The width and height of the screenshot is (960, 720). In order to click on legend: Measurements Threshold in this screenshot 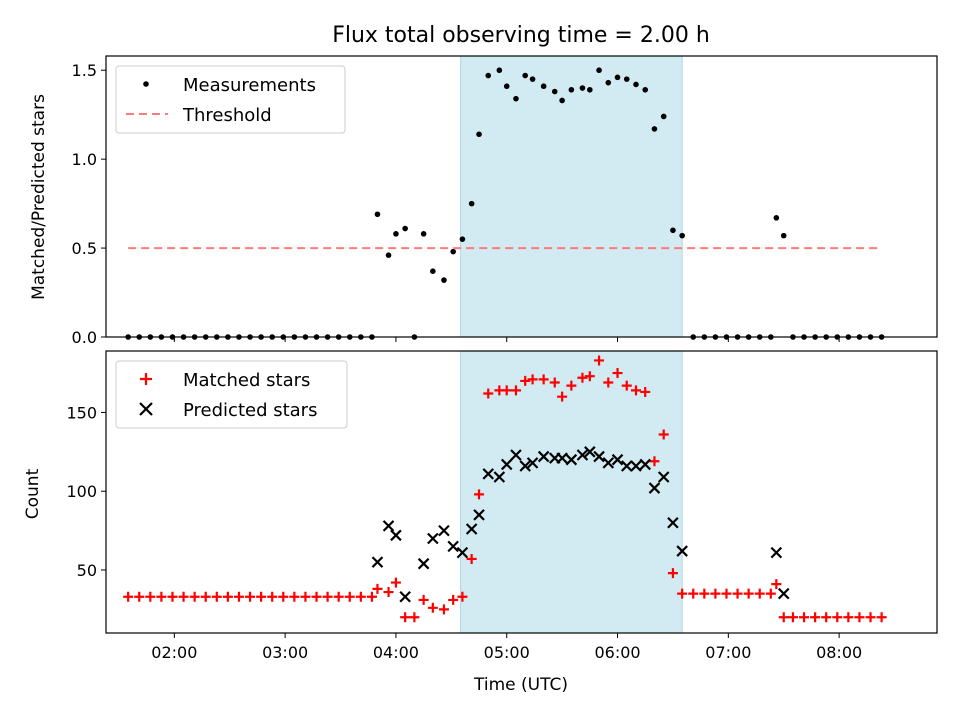, I will do `click(230, 99)`.